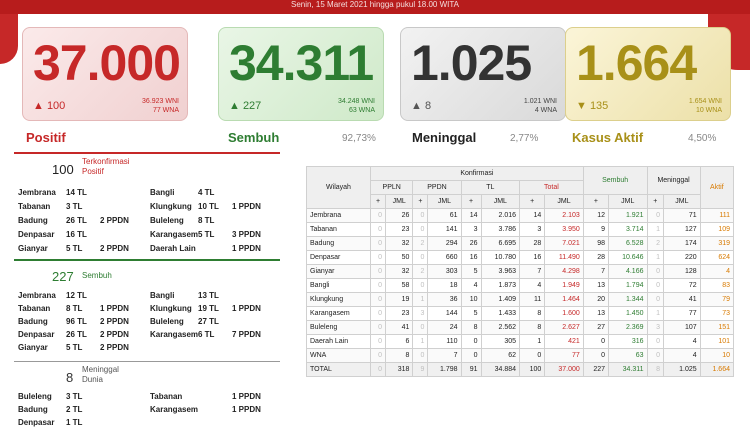 The image size is (750, 430). I want to click on section-cell-name: Gianyar, so click(33, 347).